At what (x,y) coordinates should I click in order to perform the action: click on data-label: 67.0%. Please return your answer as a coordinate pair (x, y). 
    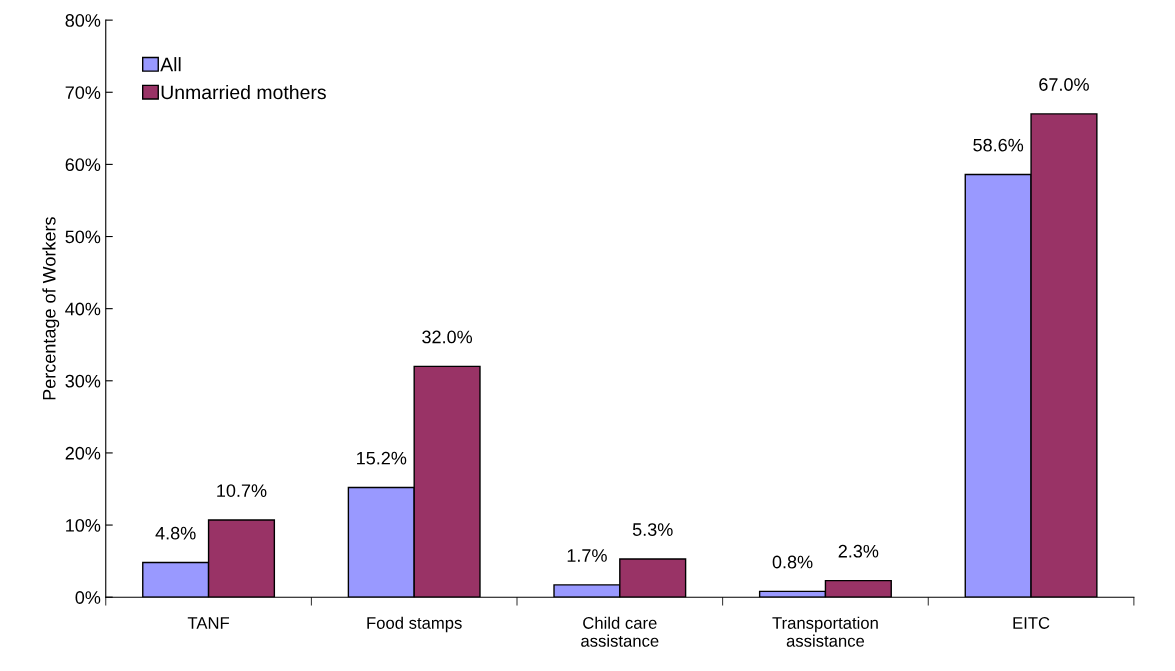
    Looking at the image, I should click on (1064, 84).